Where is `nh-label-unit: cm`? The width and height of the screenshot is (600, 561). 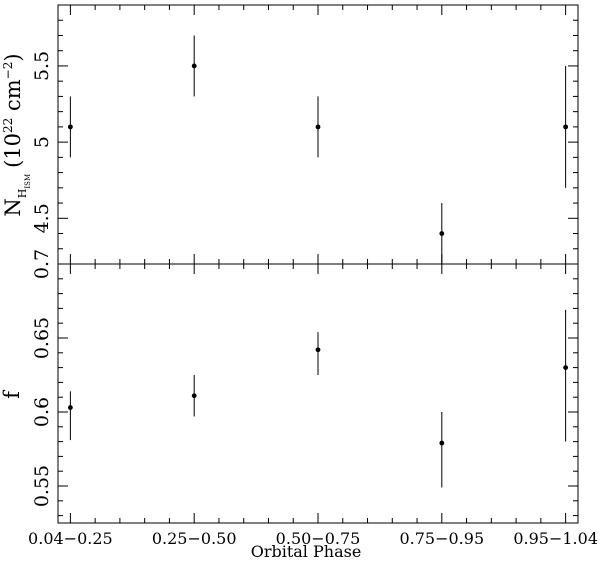 nh-label-unit: cm is located at coordinates (13, 98).